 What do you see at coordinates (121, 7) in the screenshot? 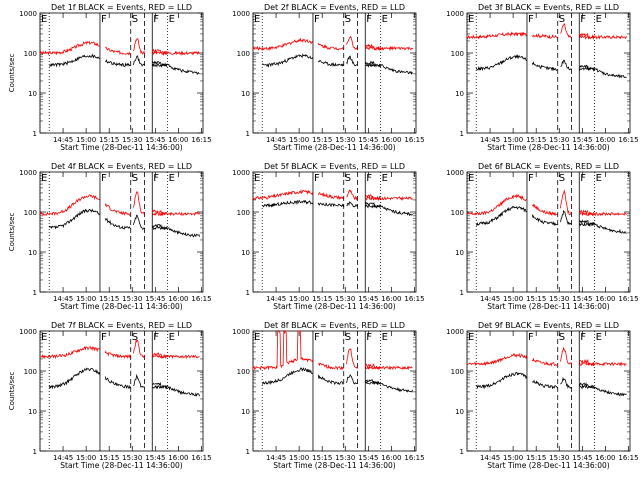
I see `panel-title: Det 1f BLACK = Events, RED = LLD` at bounding box center [121, 7].